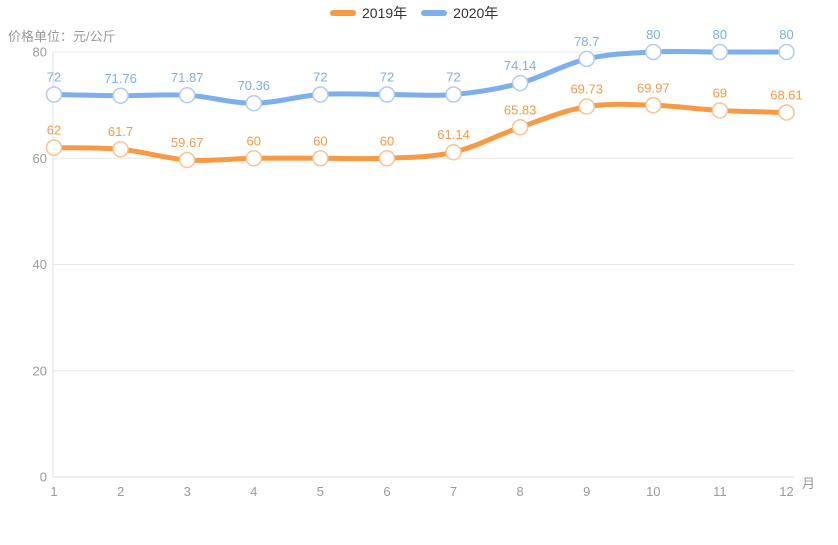 The width and height of the screenshot is (838, 545). I want to click on x-tick-label: 2, so click(120, 491).